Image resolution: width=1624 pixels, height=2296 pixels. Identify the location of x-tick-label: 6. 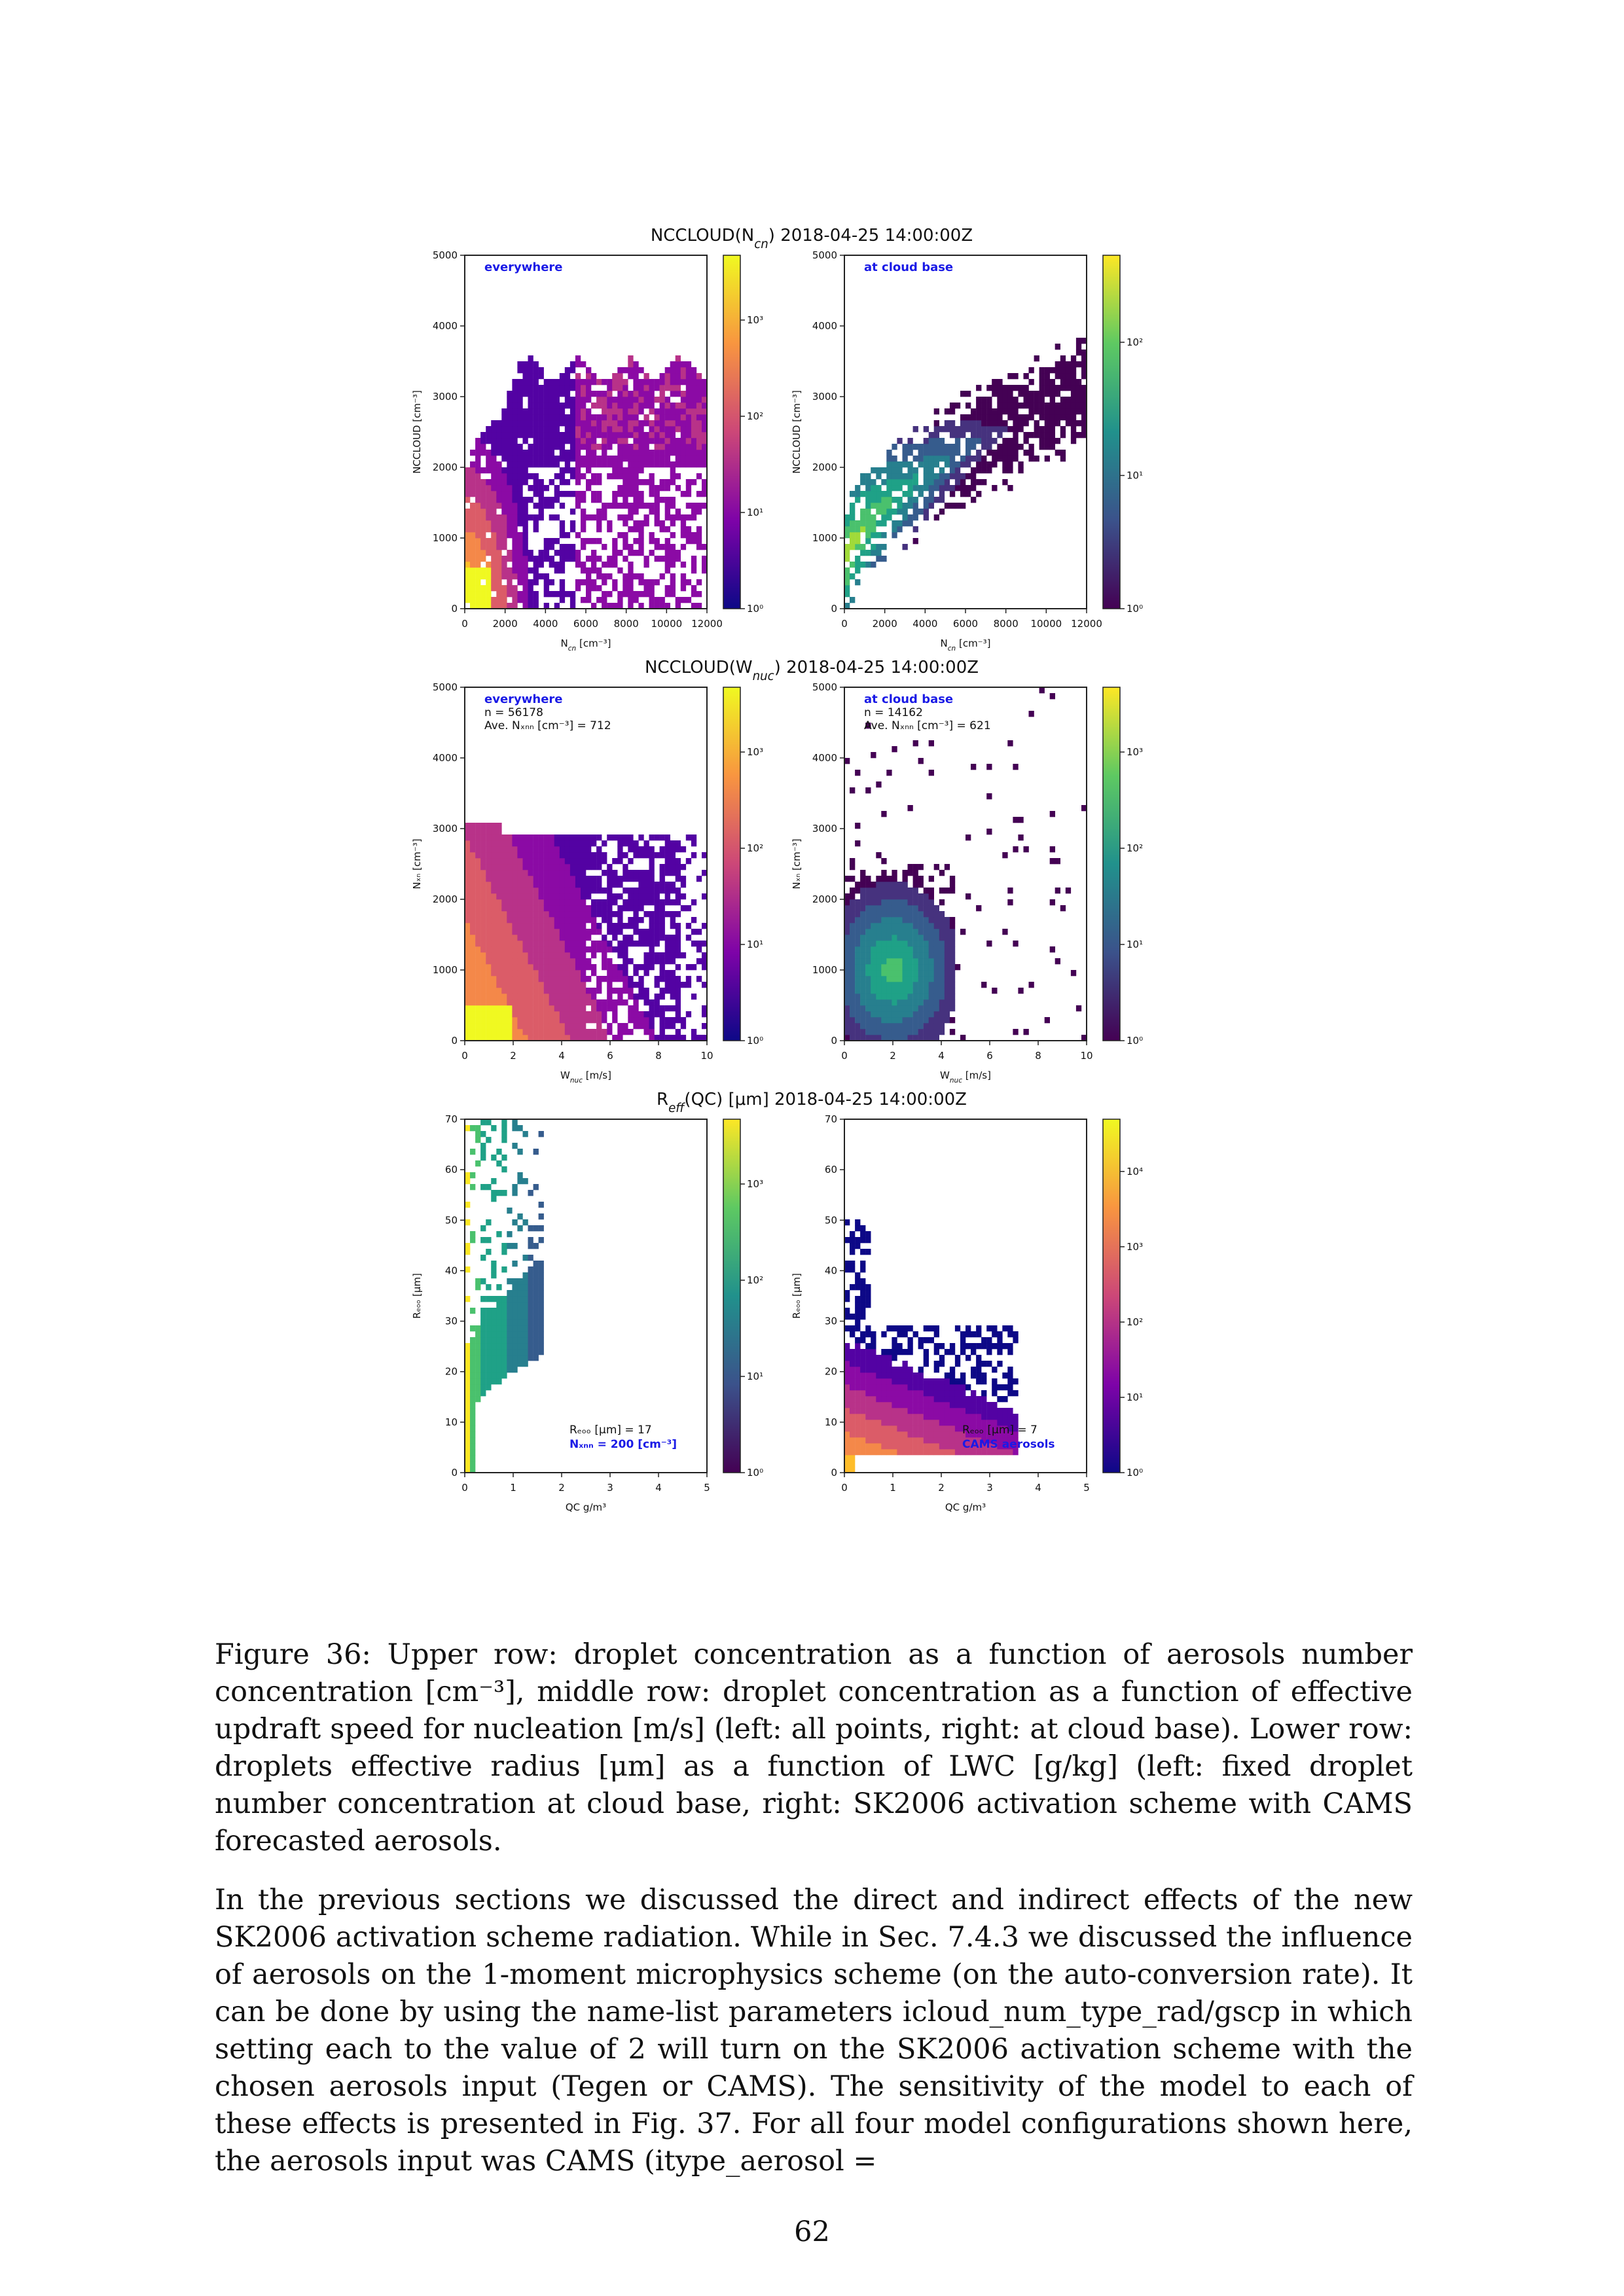
(610, 1056).